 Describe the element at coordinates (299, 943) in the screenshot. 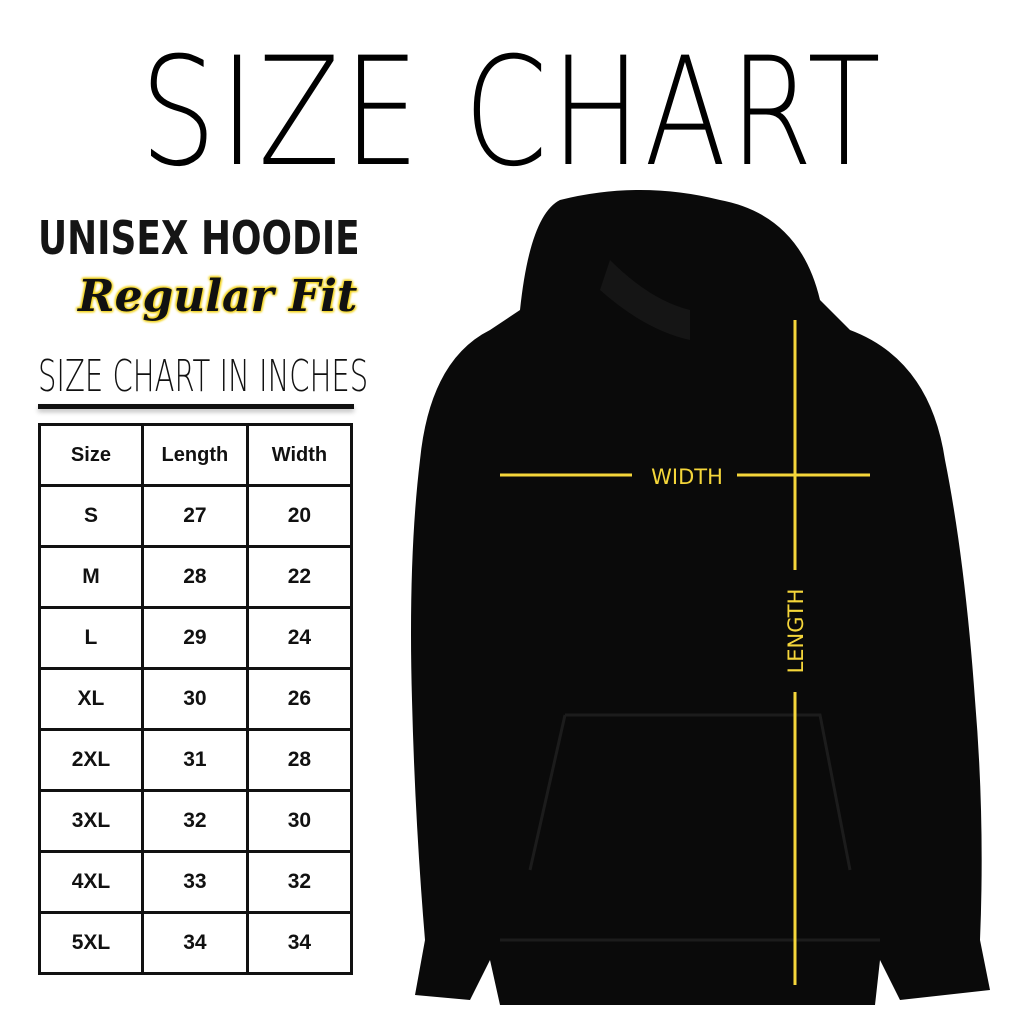

I see `cell-width: 34` at that location.